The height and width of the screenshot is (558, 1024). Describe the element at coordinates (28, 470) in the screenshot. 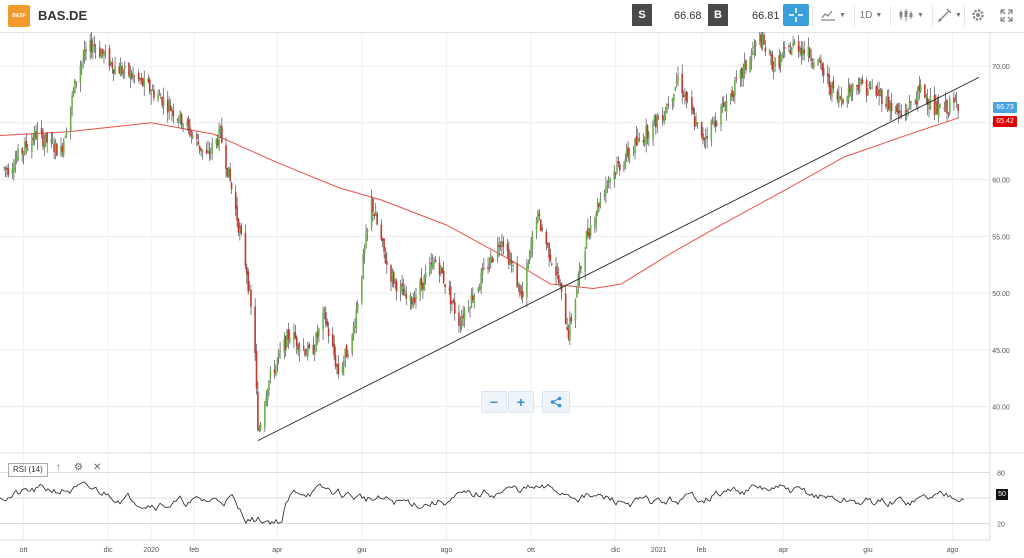

I see `rsi-indicator-label: RSI (14)` at that location.